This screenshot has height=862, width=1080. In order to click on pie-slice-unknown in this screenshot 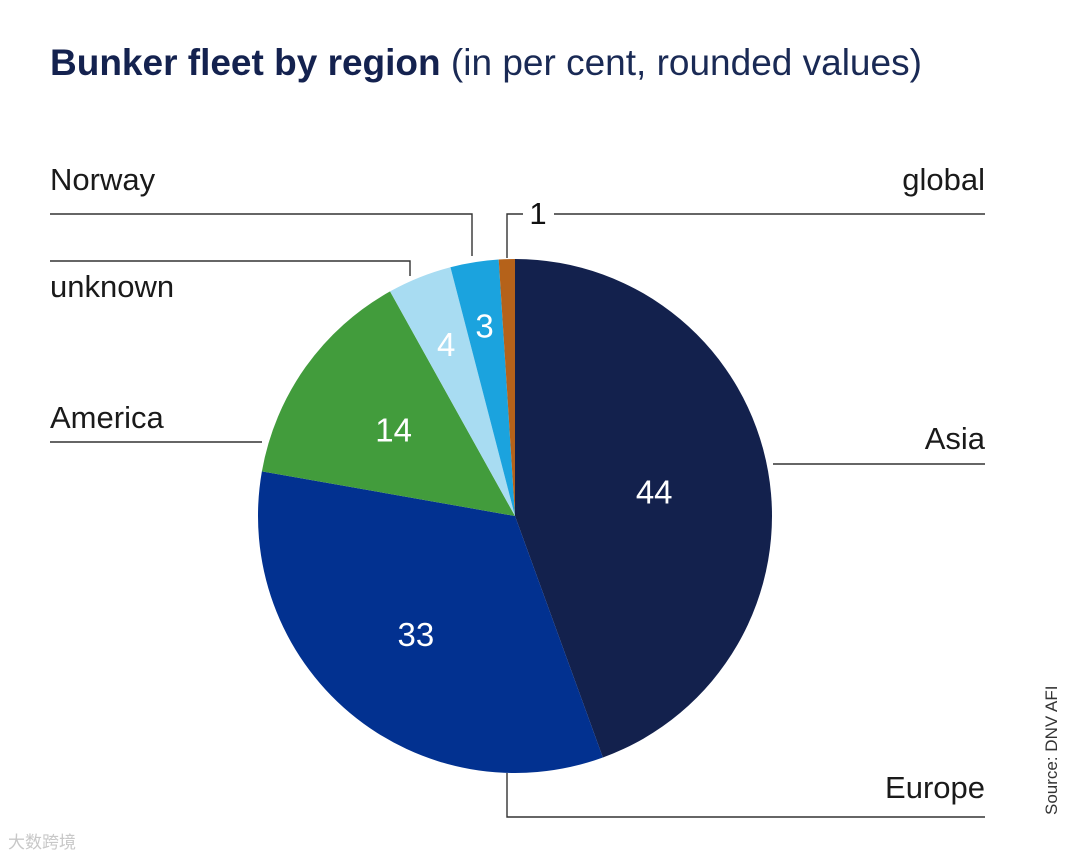, I will do `click(452, 391)`.